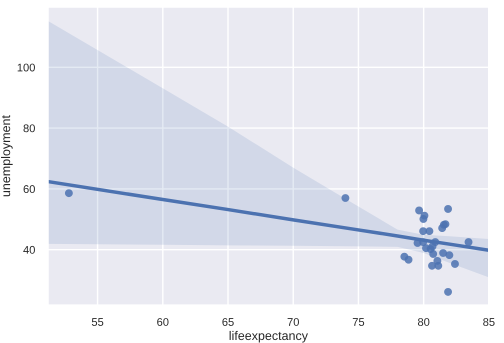  Describe the element at coordinates (26, 68) in the screenshot. I see `y-tick-label: 100` at that location.